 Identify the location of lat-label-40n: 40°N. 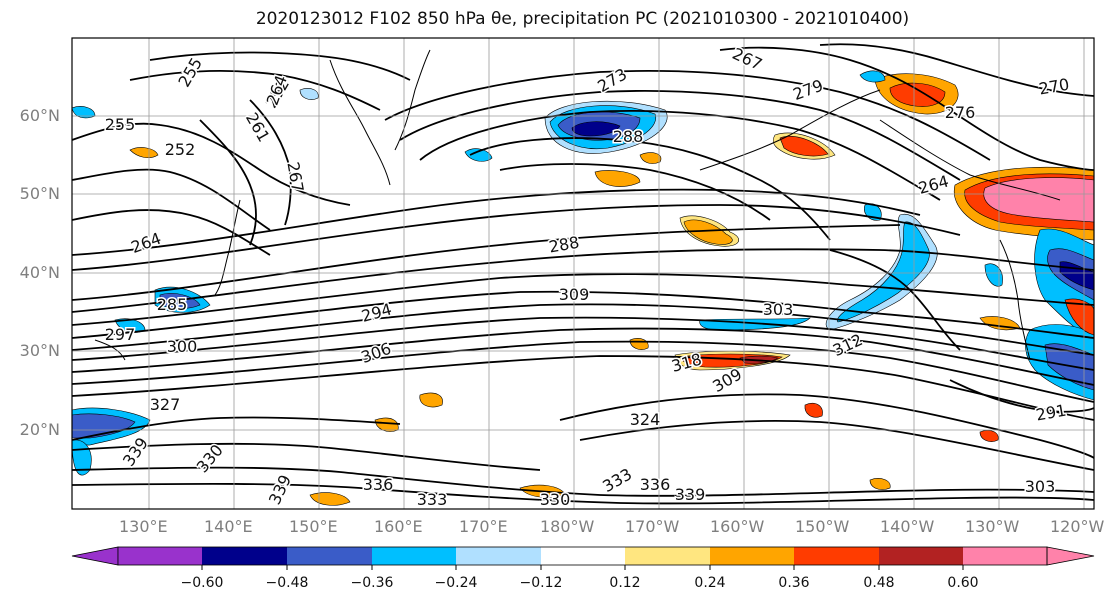
(39, 272).